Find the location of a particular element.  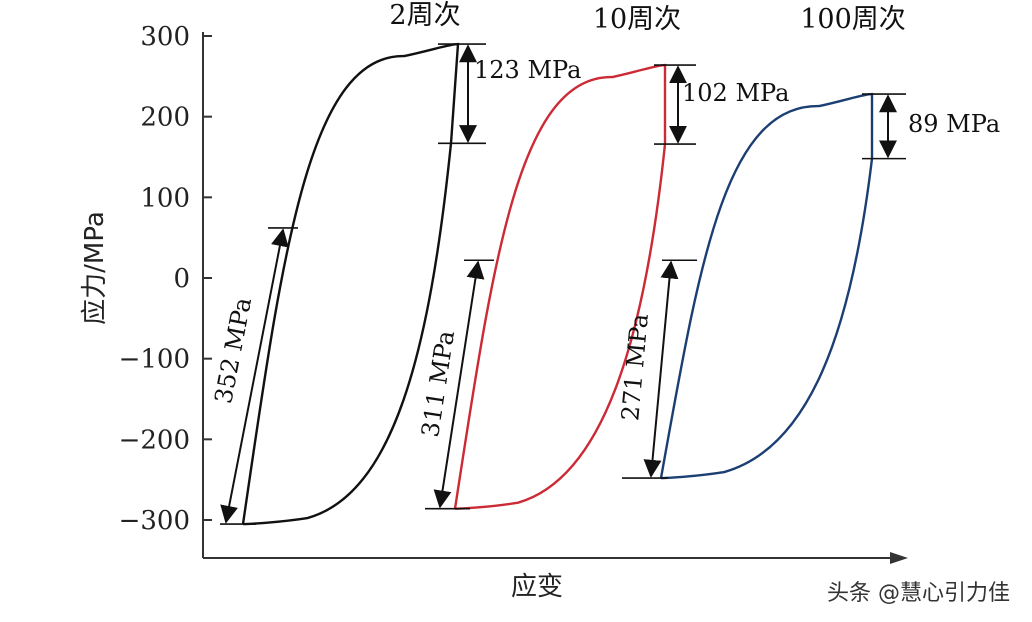

y-tick-label: 200 is located at coordinates (165, 118).